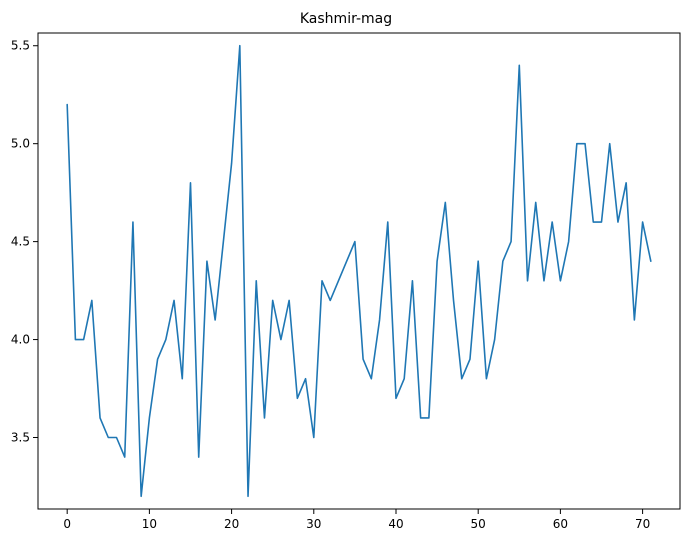 The width and height of the screenshot is (691, 544). I want to click on x-tick-label: 0, so click(67, 524).